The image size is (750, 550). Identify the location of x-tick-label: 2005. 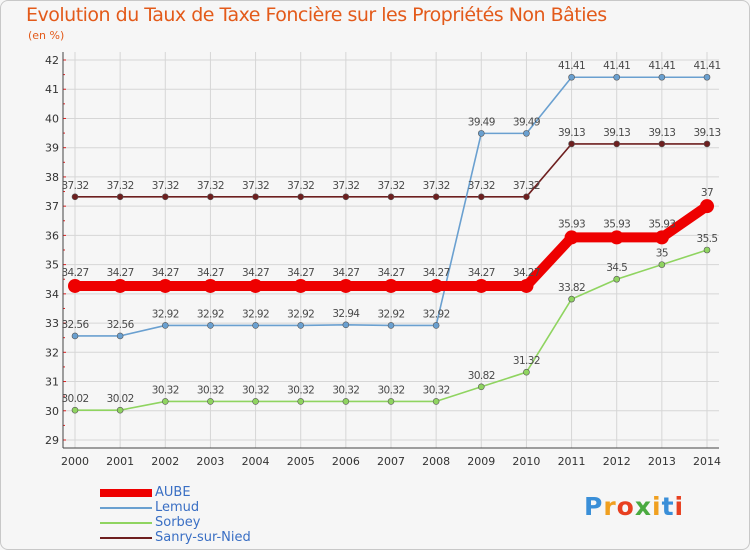
(301, 461).